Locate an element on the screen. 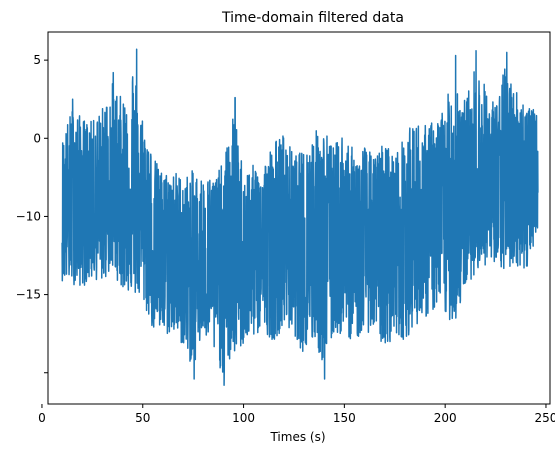 The width and height of the screenshot is (555, 458). x-tick-label: 150 is located at coordinates (344, 418).